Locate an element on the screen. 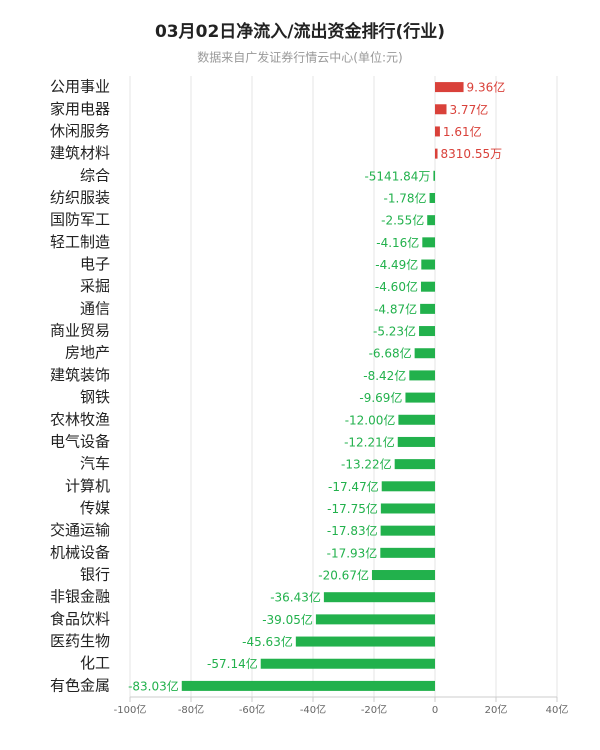  y-tick-label: 农林牧渔 is located at coordinates (80, 419).